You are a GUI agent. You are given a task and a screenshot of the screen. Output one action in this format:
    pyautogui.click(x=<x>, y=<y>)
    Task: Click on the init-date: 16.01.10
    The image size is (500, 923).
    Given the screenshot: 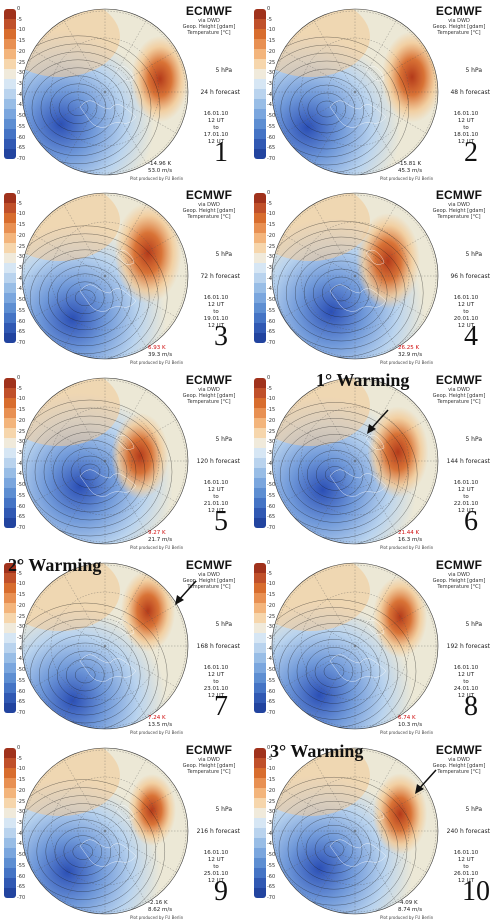 What is the action you would take?
    pyautogui.click(x=466, y=298)
    